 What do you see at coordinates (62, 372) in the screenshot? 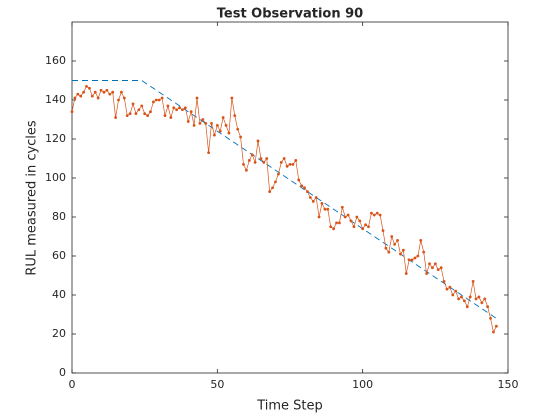
I see `y-tick-label: 0` at bounding box center [62, 372].